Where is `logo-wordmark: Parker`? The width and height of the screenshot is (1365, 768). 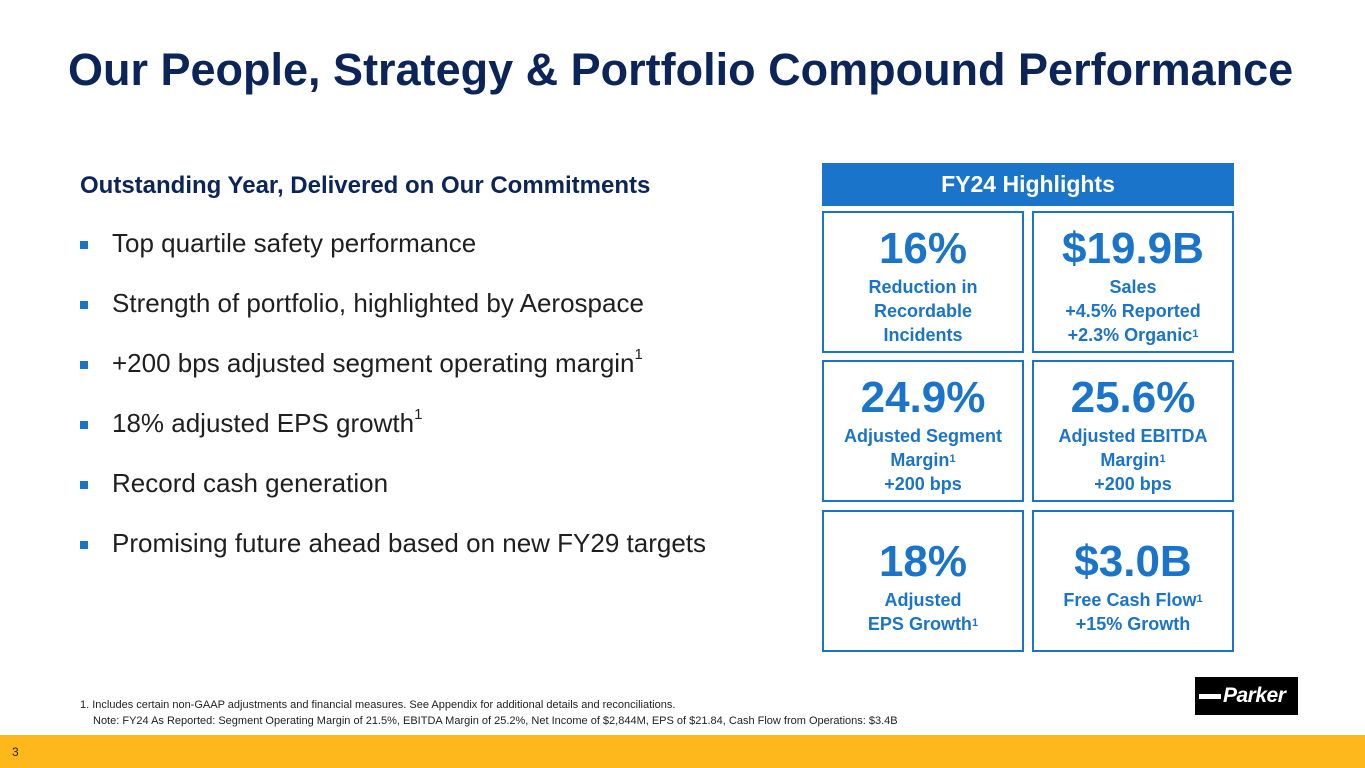 logo-wordmark: Parker is located at coordinates (1254, 695).